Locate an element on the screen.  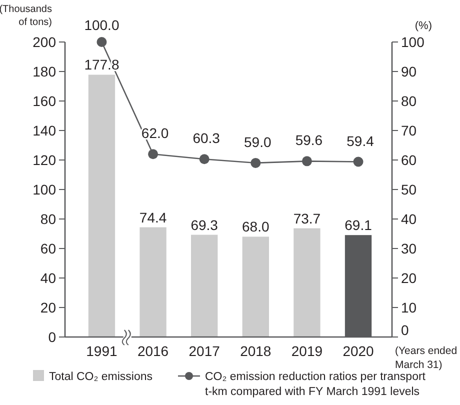
data-label: 74.4 is located at coordinates (153, 217).